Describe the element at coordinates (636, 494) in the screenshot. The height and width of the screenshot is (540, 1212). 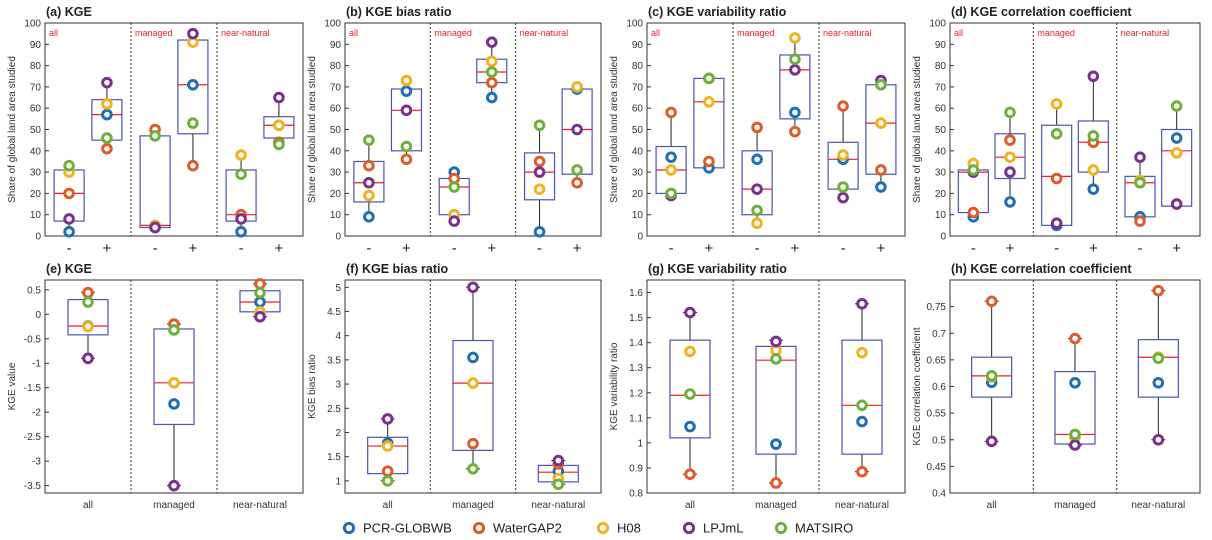
I see `y-tick-label: 0.8` at that location.